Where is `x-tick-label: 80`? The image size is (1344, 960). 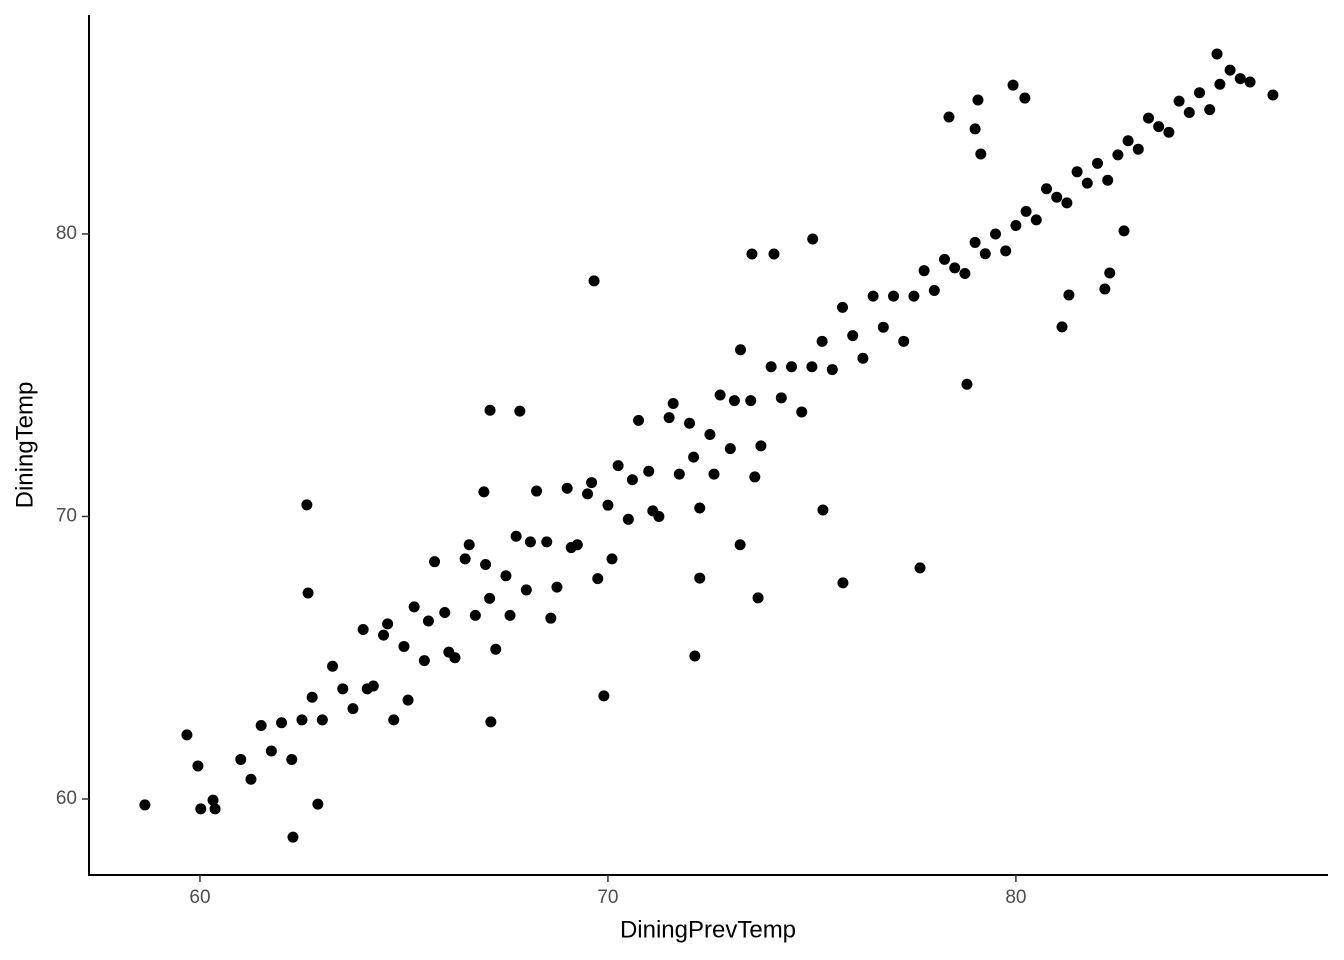
x-tick-label: 80 is located at coordinates (1015, 897).